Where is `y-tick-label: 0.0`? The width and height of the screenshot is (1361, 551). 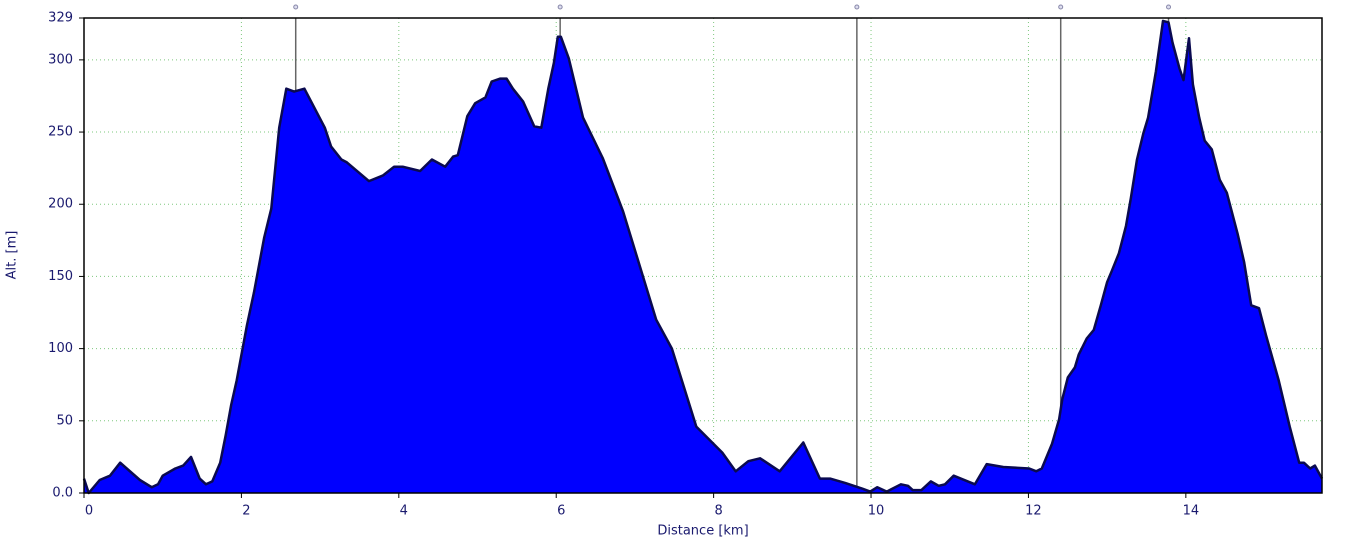 y-tick-label: 0.0 is located at coordinates (62, 493).